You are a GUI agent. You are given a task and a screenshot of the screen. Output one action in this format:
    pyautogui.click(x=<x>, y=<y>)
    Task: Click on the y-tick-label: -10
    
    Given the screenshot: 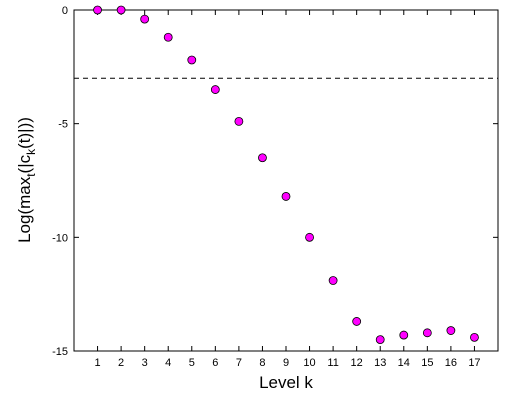 What is the action you would take?
    pyautogui.click(x=60, y=238)
    